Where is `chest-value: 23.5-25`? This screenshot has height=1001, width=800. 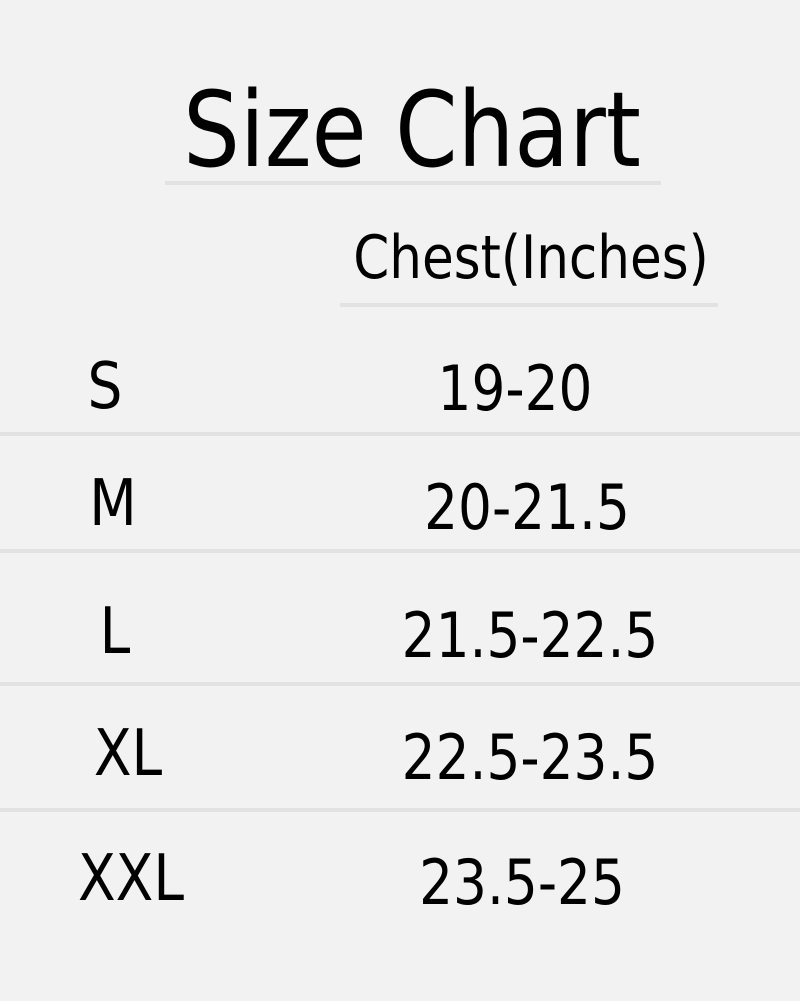
chest-value: 23.5-25 is located at coordinates (522, 882).